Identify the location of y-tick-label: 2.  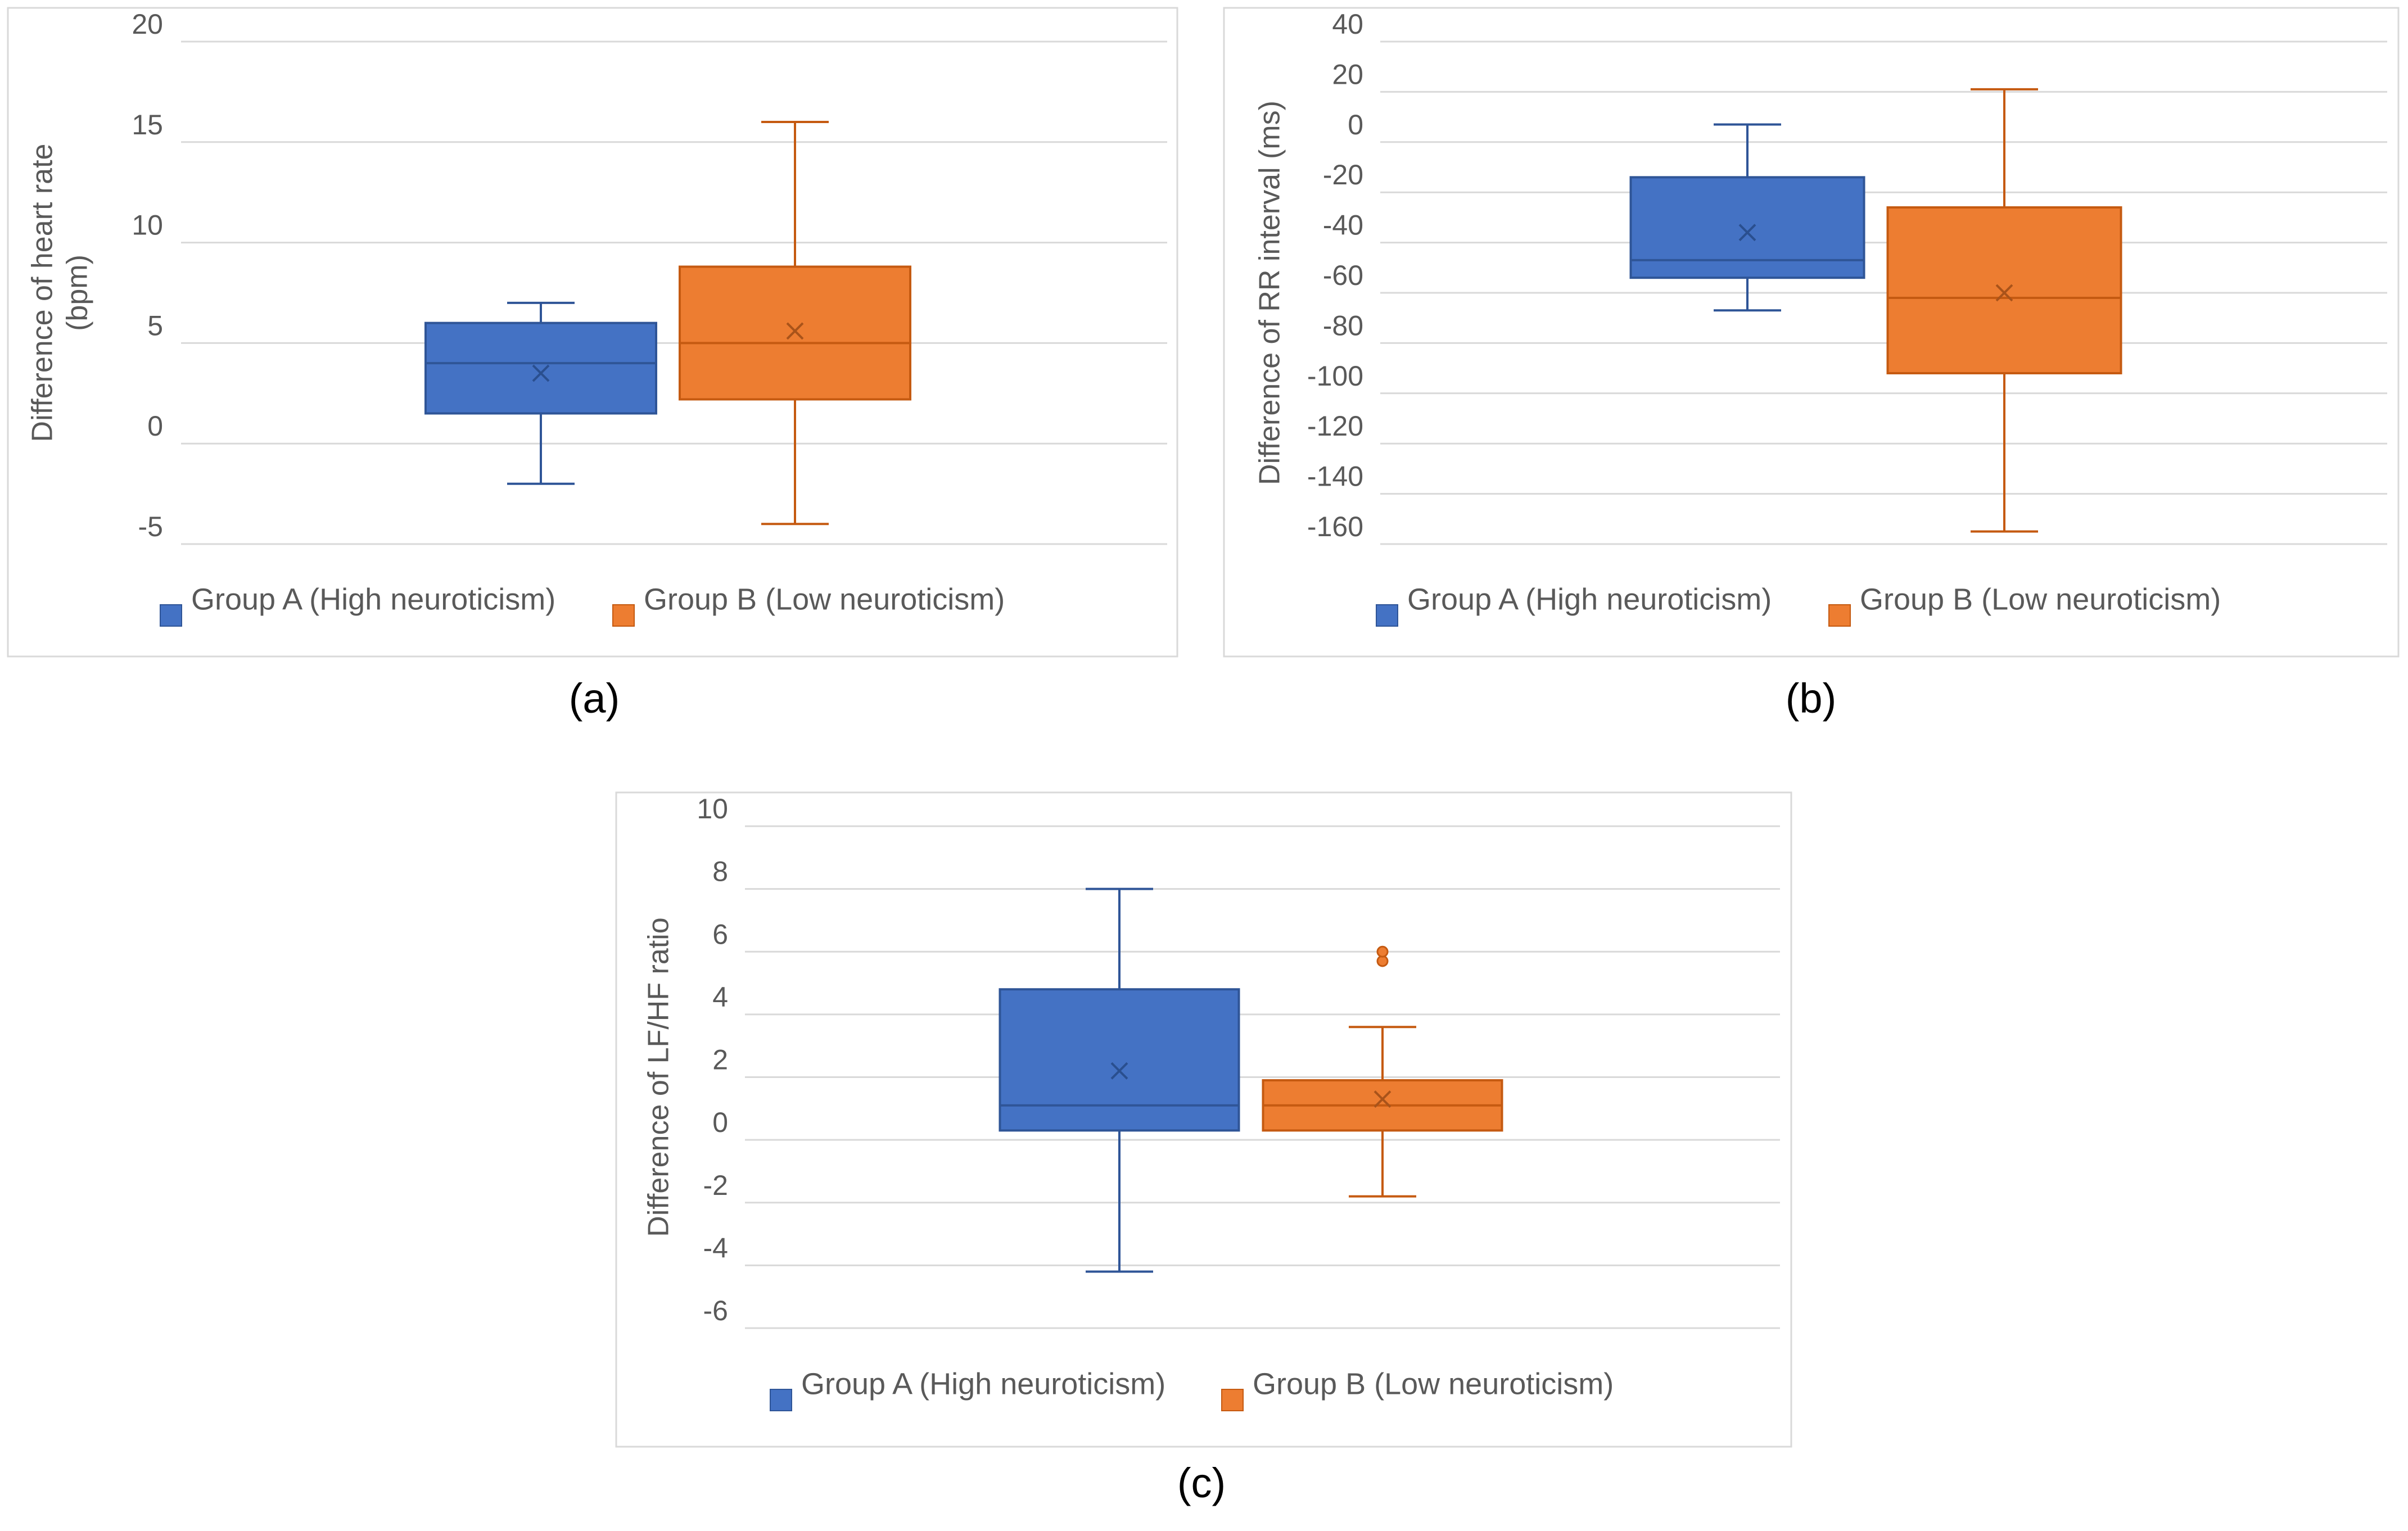
(720, 1060).